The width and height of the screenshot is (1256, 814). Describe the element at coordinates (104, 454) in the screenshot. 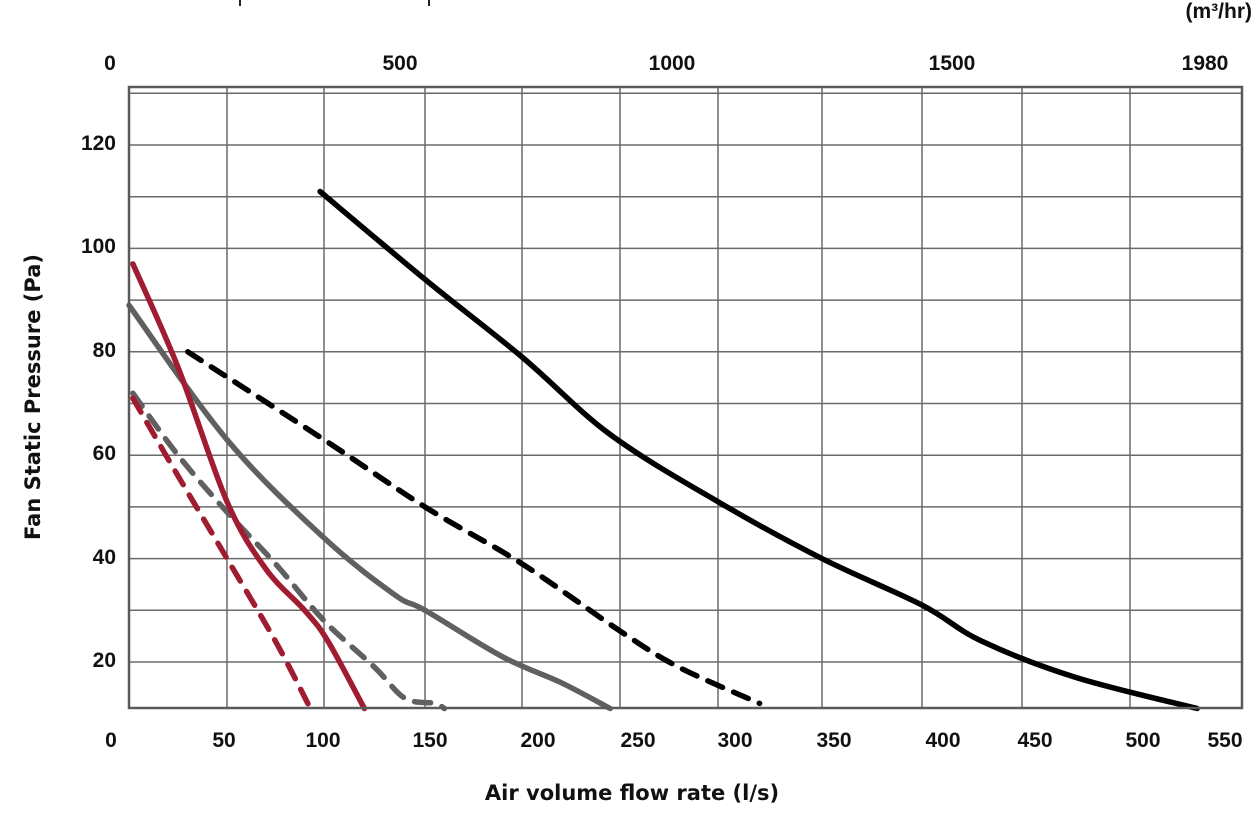

I see `y-tick-label: 60` at that location.